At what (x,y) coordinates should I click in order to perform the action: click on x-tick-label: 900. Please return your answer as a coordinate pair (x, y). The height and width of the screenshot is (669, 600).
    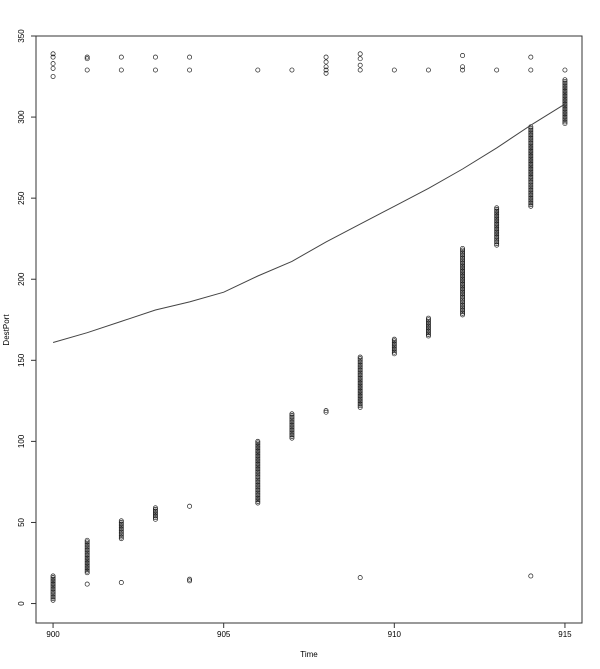
    Looking at the image, I should click on (53, 634).